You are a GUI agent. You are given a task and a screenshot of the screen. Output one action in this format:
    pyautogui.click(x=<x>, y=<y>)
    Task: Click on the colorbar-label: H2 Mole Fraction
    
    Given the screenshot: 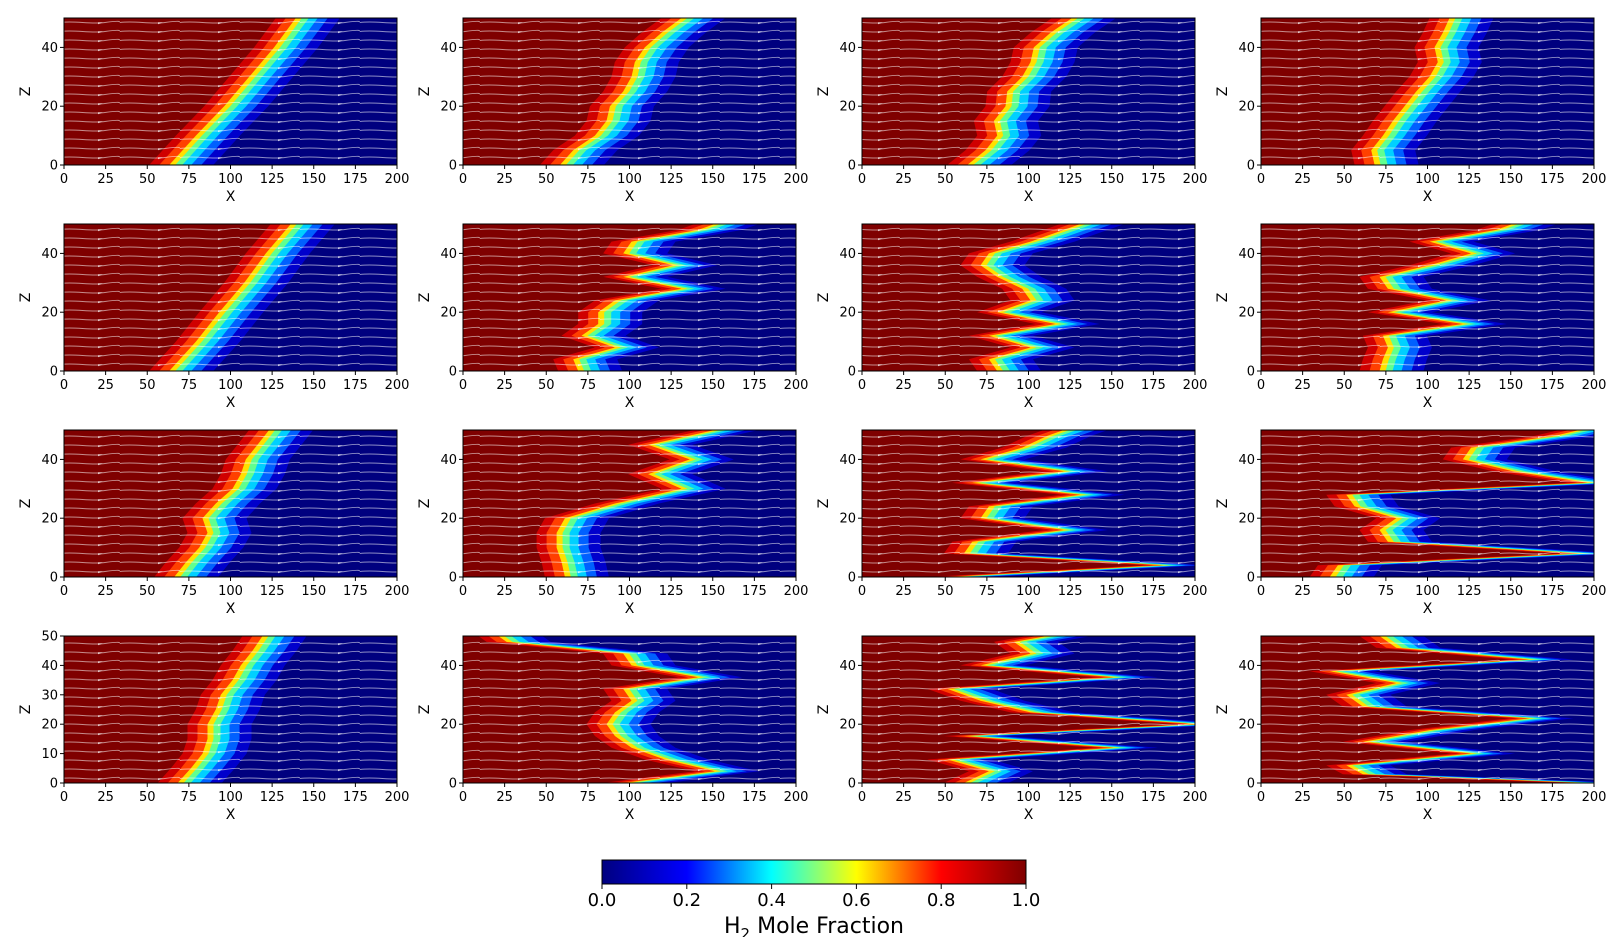 What is the action you would take?
    pyautogui.click(x=814, y=925)
    